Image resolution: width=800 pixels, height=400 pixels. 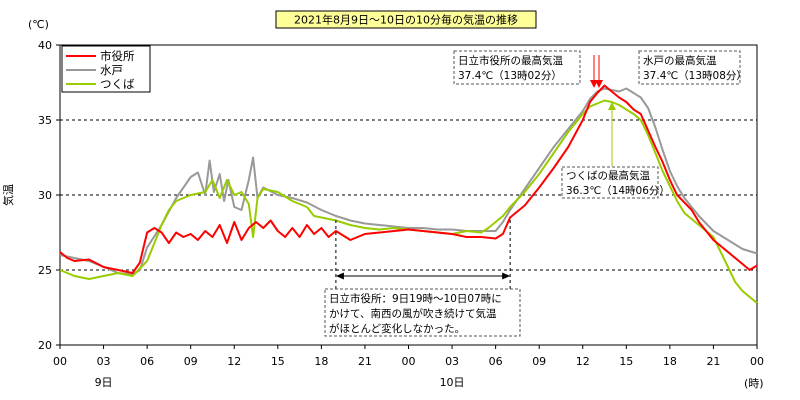 What do you see at coordinates (608, 175) in the screenshot?
I see `annotation-tsukuba-max-line1: つくばの最高気温` at bounding box center [608, 175].